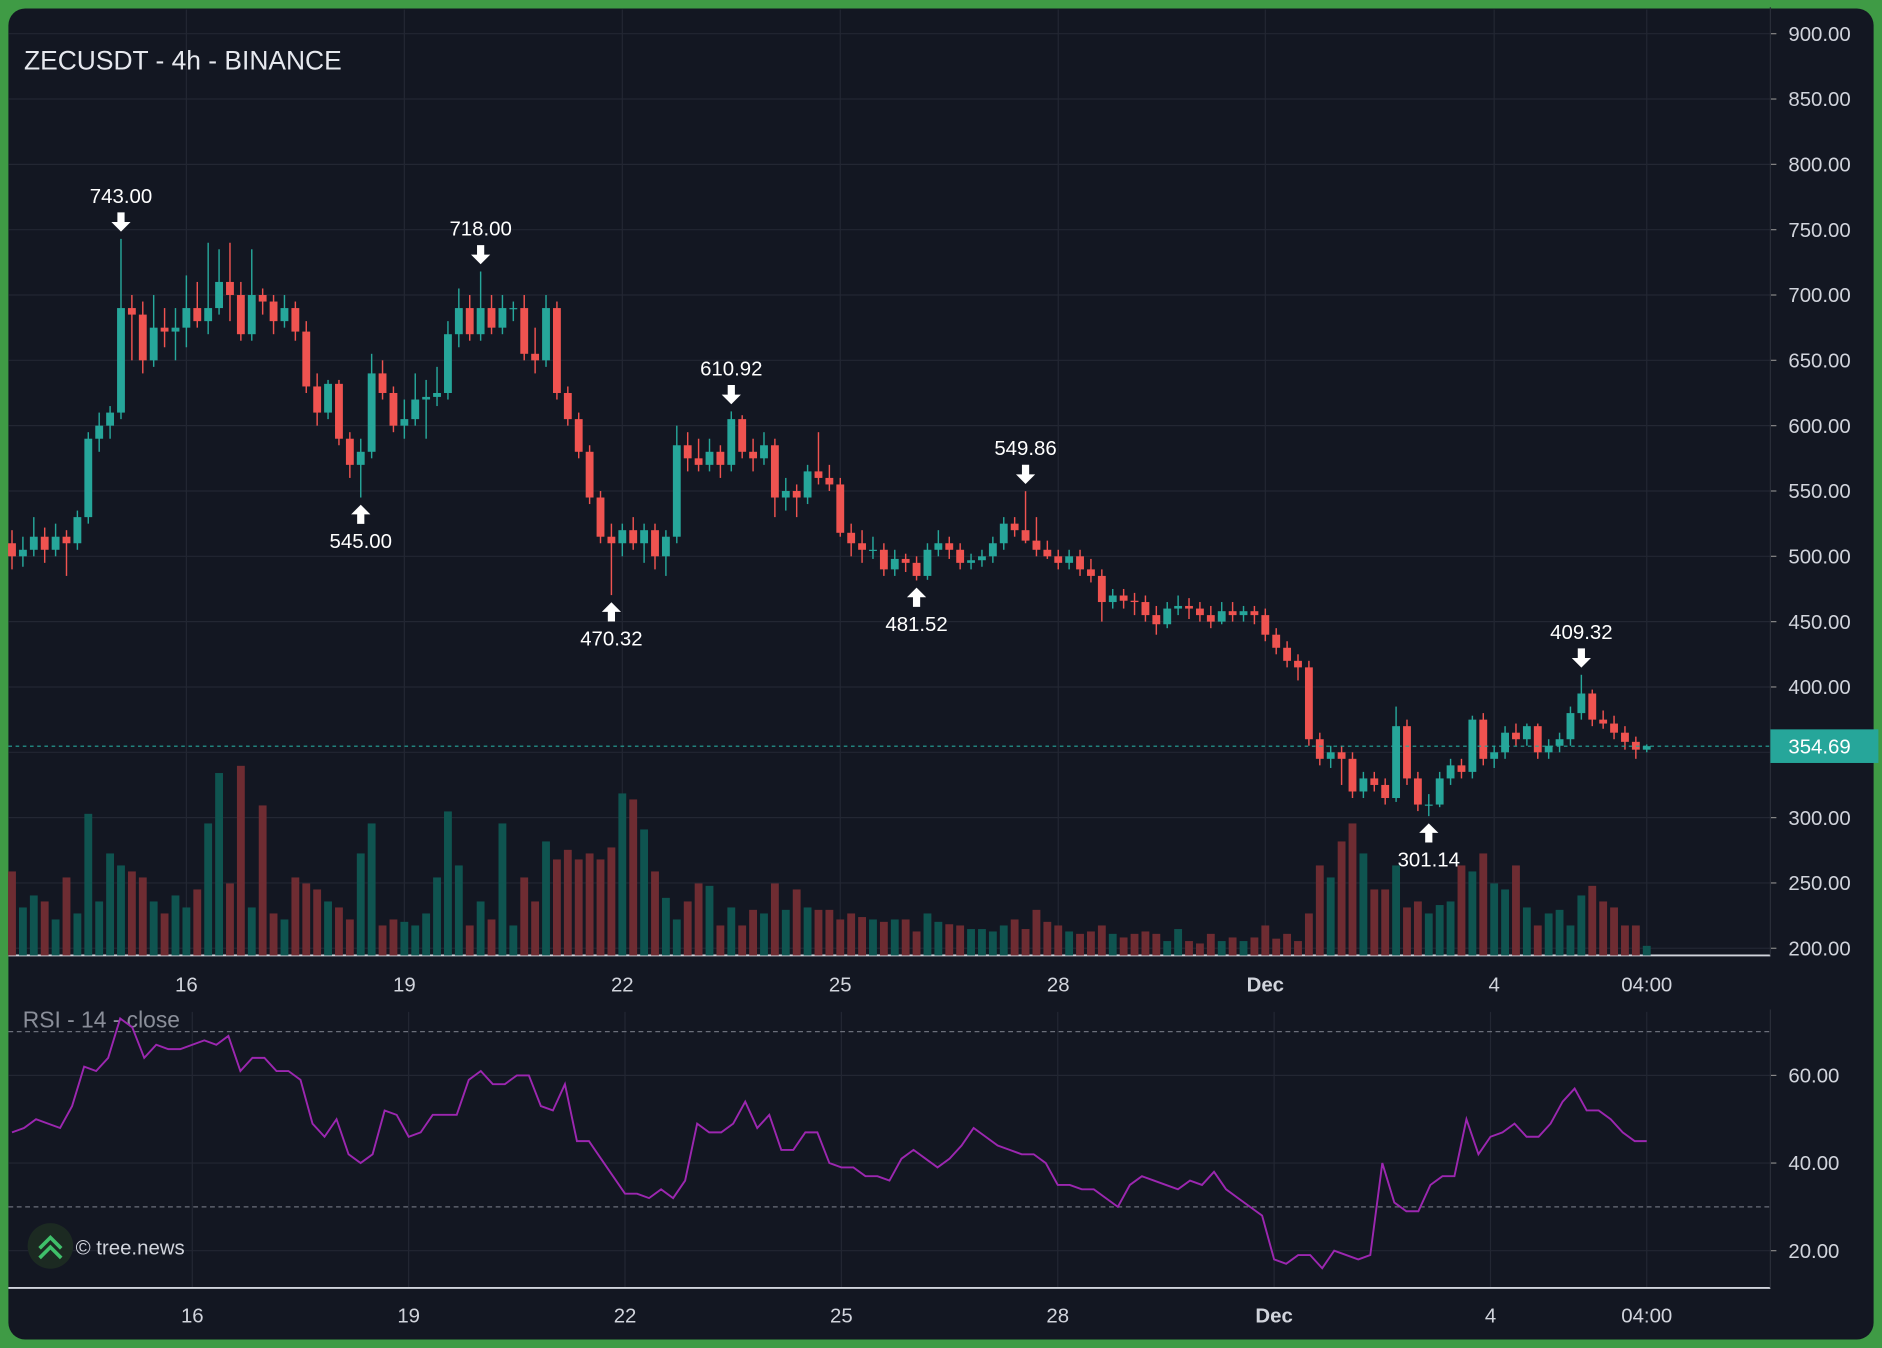  I want to click on y-tick-label: 600.00, so click(1819, 427).